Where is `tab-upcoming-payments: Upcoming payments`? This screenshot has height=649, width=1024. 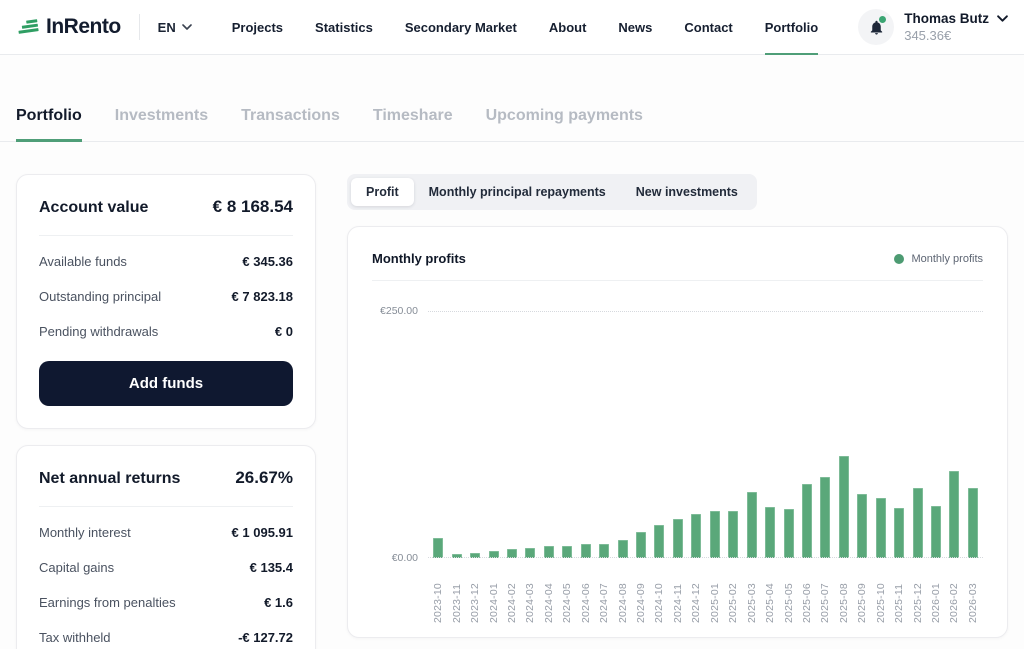
tab-upcoming-payments: Upcoming payments is located at coordinates (564, 124).